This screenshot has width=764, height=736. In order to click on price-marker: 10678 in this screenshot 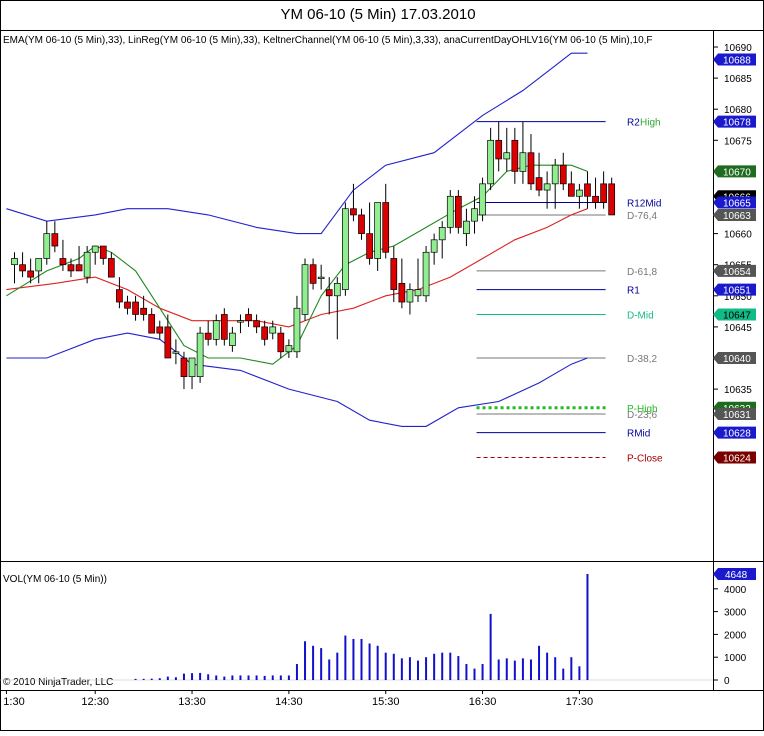, I will do `click(734, 122)`.